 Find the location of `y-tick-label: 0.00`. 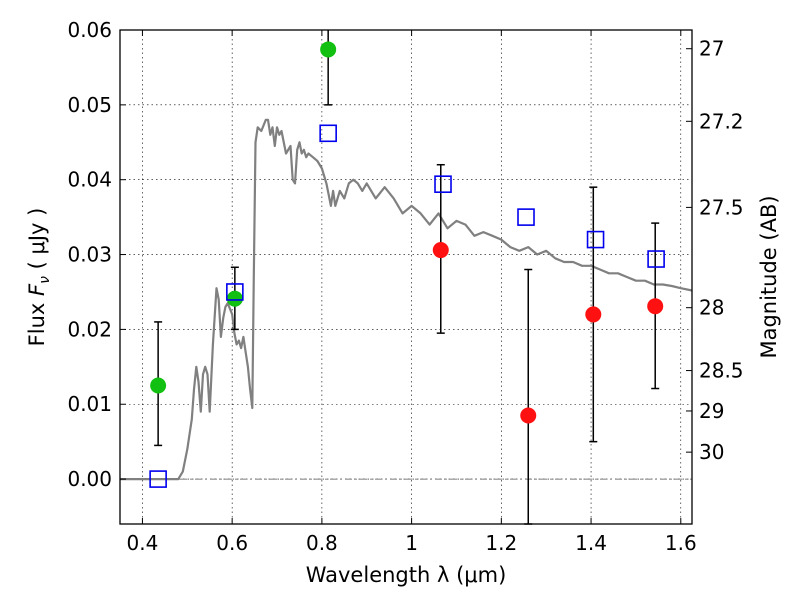

y-tick-label: 0.00 is located at coordinates (89, 479).